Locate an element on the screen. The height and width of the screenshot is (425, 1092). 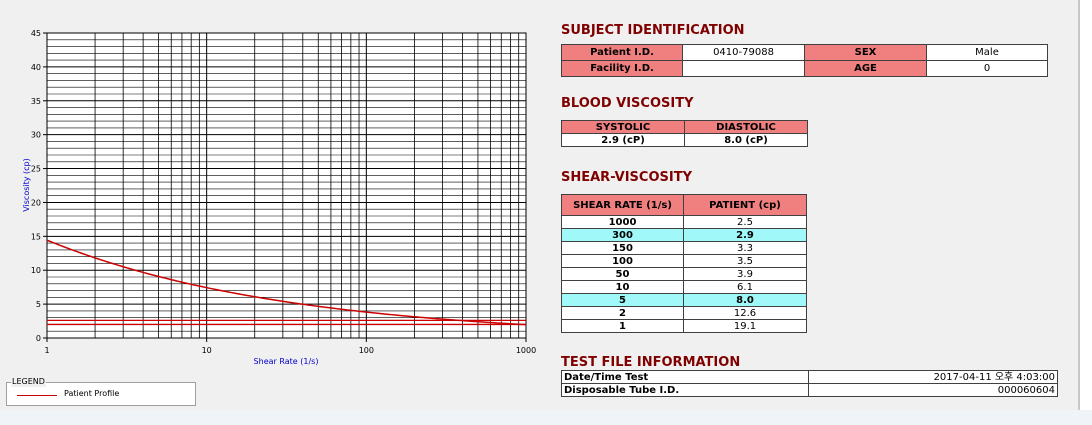
subject-title: SUBJECT IDENTIFICATION is located at coordinates (653, 30).